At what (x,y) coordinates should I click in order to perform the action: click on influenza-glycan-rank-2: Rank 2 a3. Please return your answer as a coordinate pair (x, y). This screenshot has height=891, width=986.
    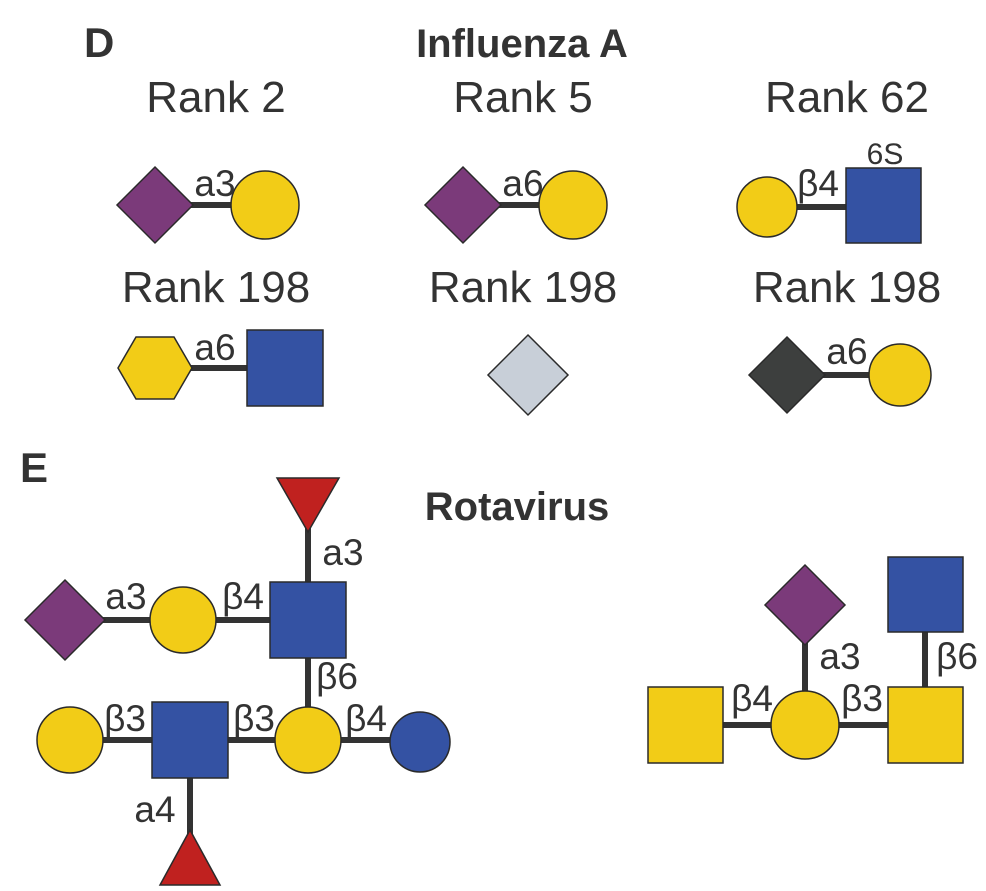
    Looking at the image, I should click on (207, 159).